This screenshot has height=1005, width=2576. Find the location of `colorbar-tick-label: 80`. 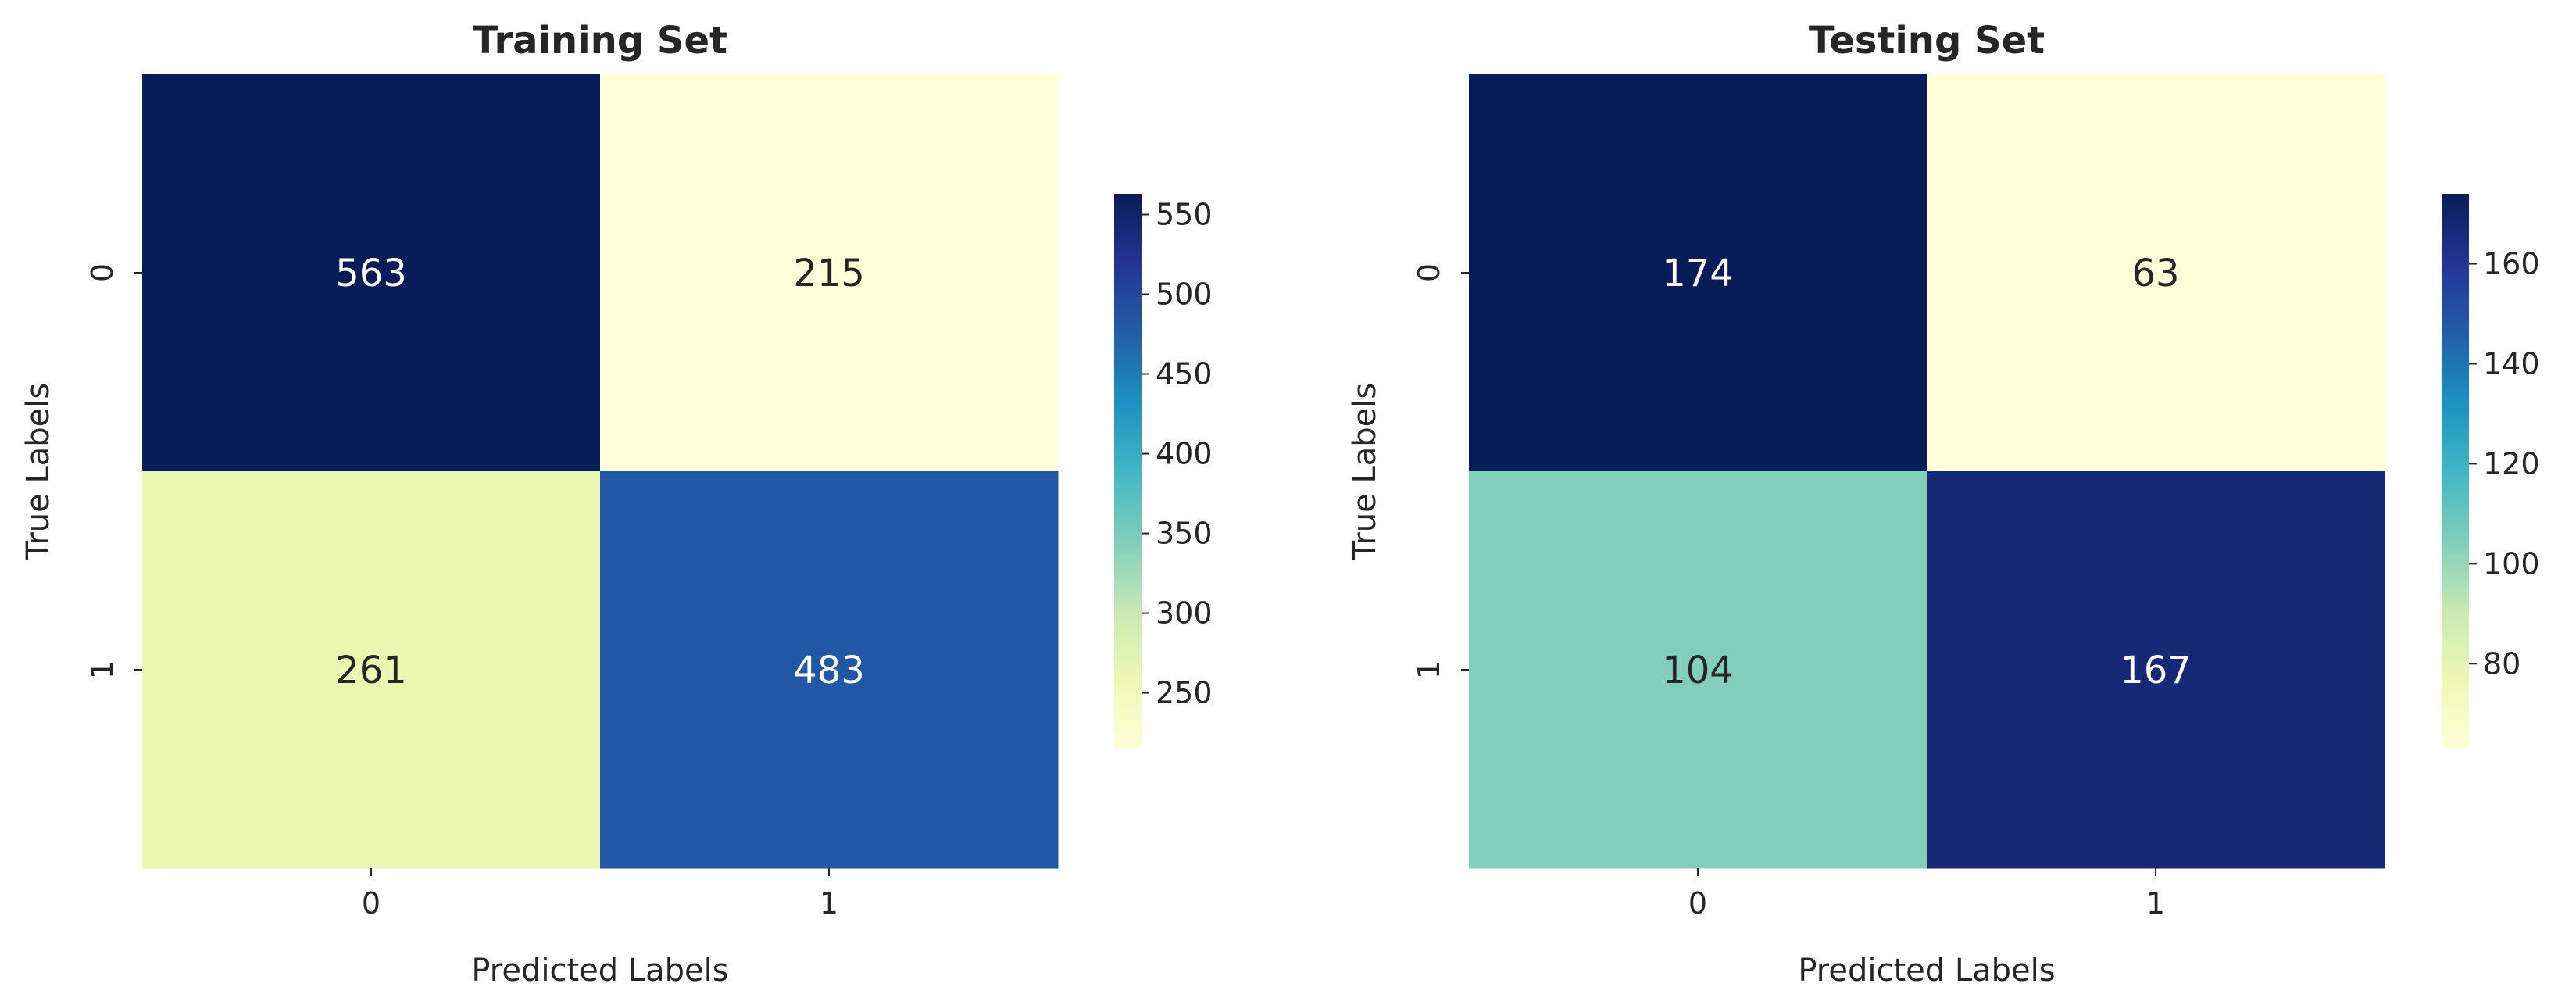

colorbar-tick-label: 80 is located at coordinates (2502, 663).